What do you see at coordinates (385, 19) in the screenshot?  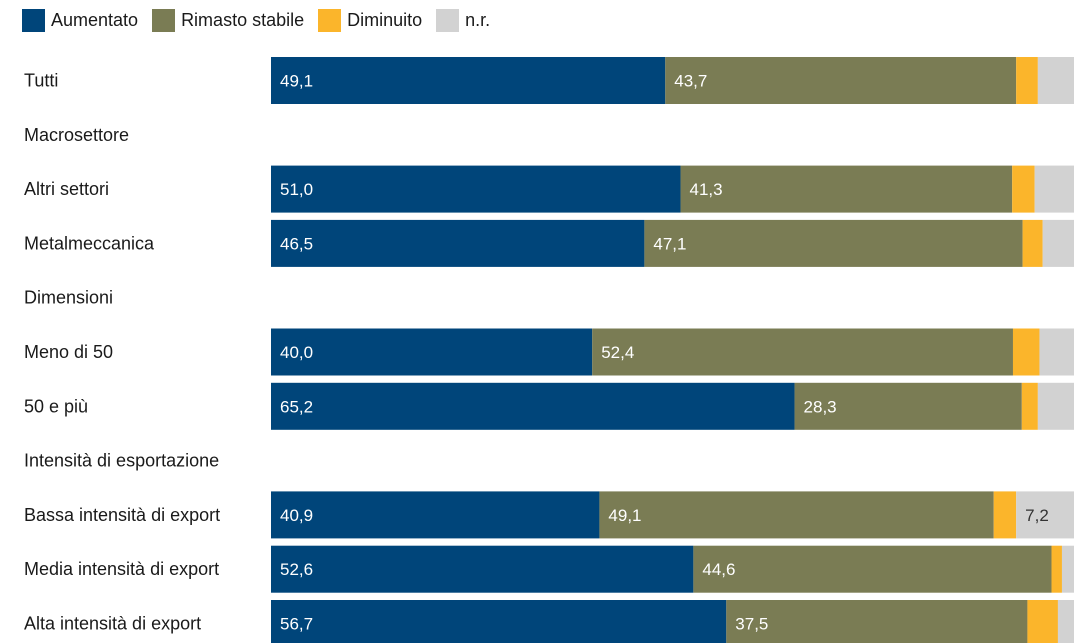 I see `legend-label-diminuito: Diminuito` at bounding box center [385, 19].